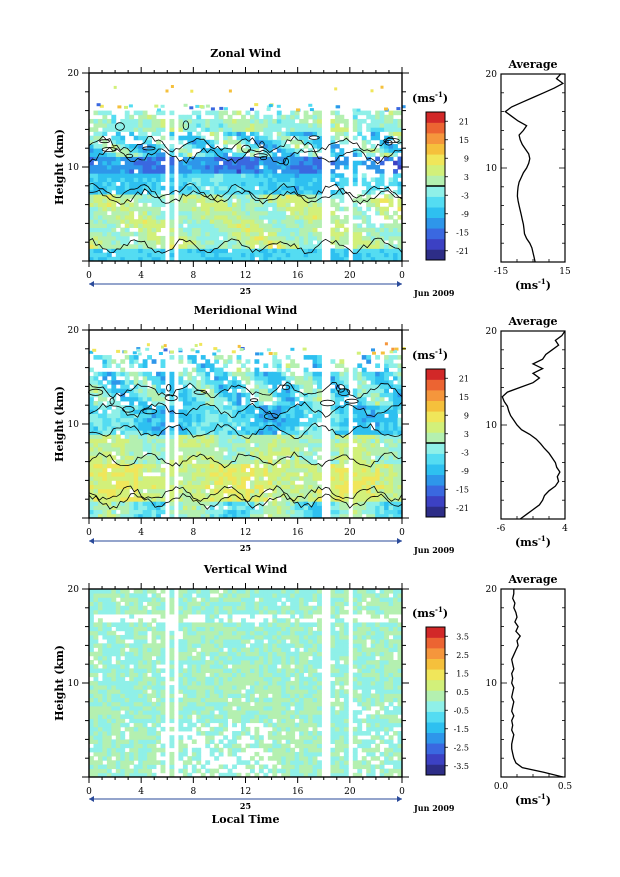 The image size is (620, 877). What do you see at coordinates (492, 332) in the screenshot?
I see `profile-y-tick-label: 20` at bounding box center [492, 332].